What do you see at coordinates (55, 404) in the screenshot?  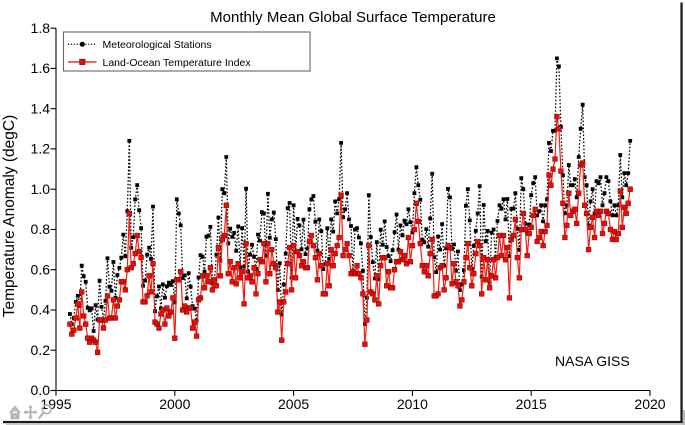 I see `svg-text: 1995` at bounding box center [55, 404].